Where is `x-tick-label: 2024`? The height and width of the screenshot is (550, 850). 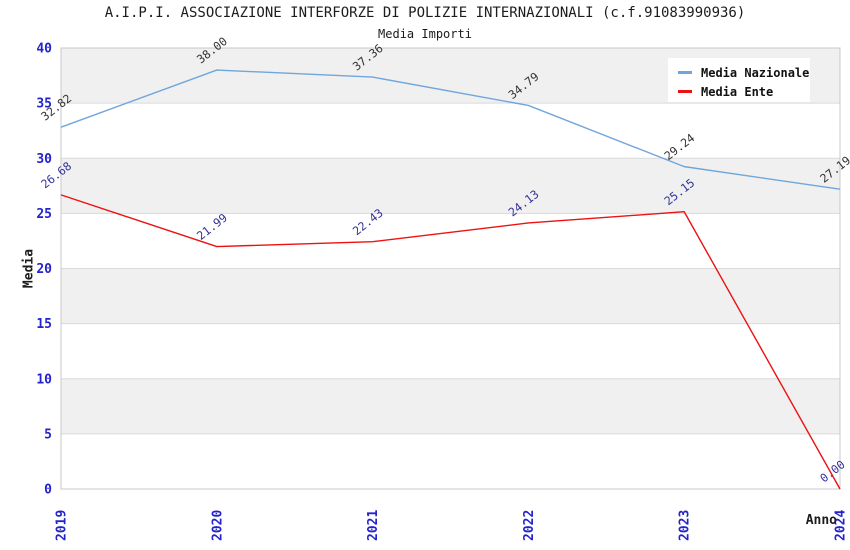
x-tick-label: 2024 is located at coordinates (841, 525).